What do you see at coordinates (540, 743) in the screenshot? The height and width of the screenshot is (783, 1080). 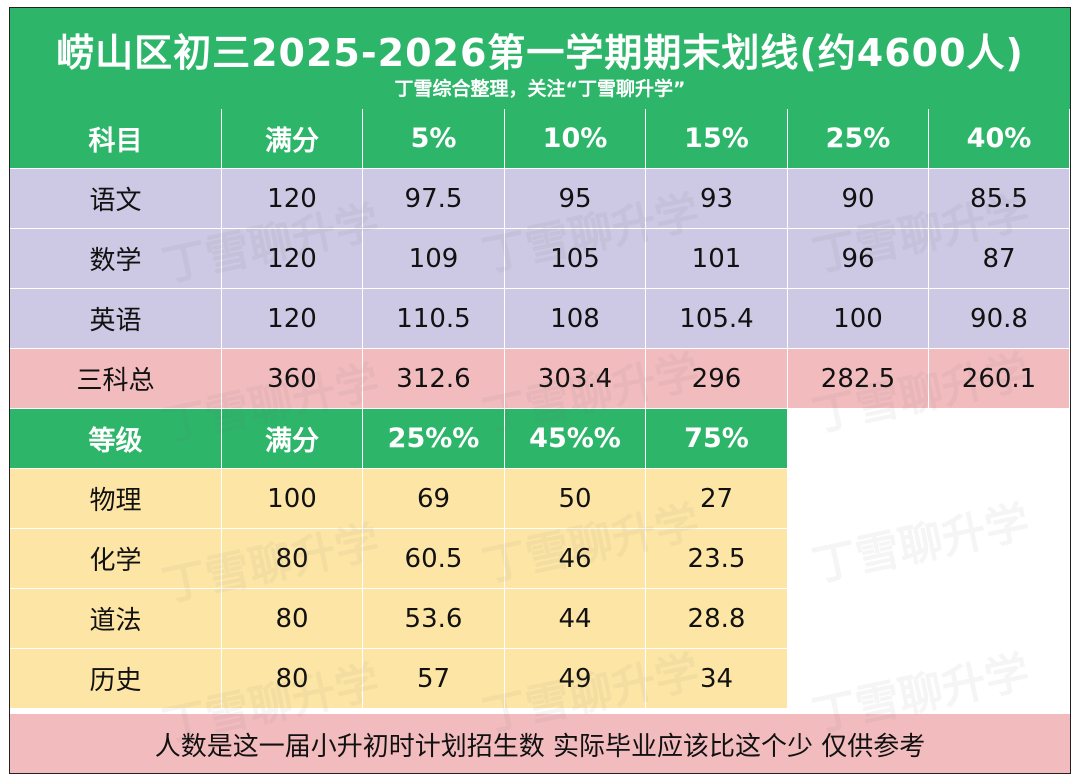 I see `footer-note: 人数是这一届小升初时计划招生数 实际毕业应该比这个少 仅供参考` at bounding box center [540, 743].